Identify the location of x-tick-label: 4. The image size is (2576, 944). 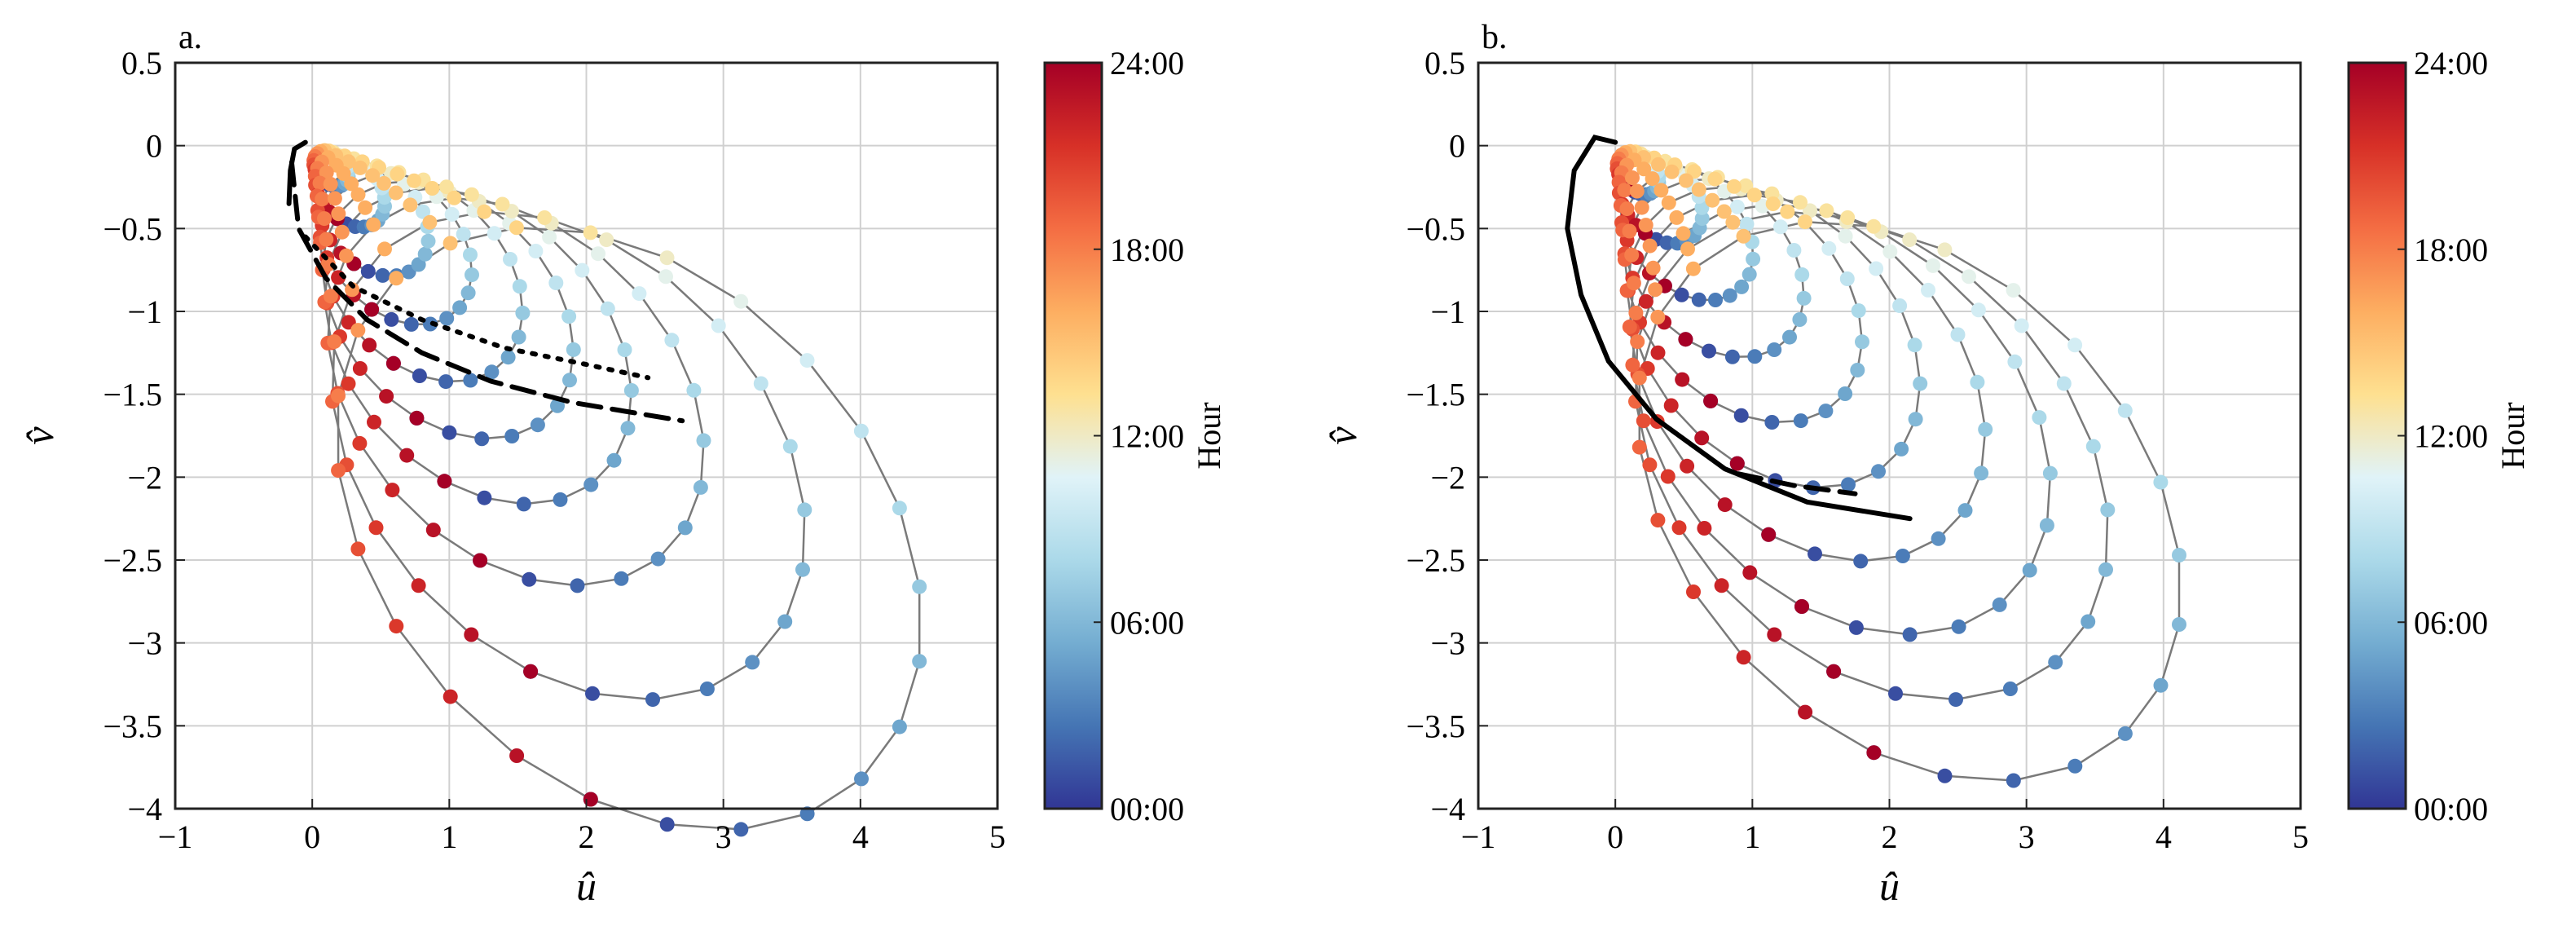
(860, 836).